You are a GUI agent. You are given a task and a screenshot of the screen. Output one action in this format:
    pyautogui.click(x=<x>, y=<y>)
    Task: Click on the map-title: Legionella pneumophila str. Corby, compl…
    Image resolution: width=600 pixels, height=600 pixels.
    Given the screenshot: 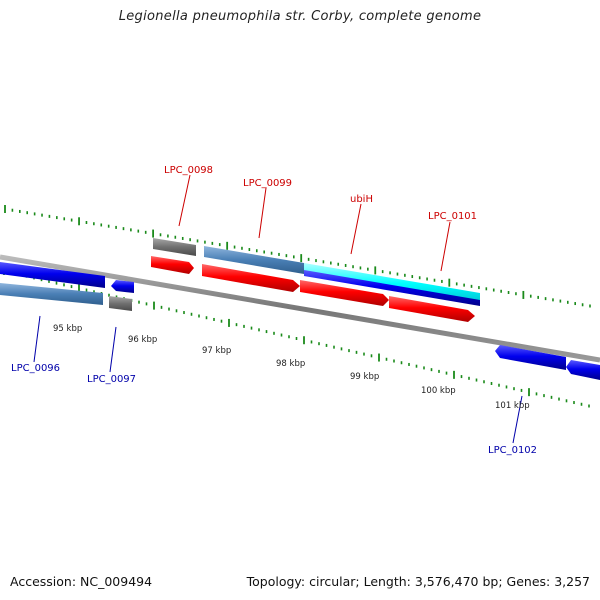 What is the action you would take?
    pyautogui.click(x=300, y=16)
    